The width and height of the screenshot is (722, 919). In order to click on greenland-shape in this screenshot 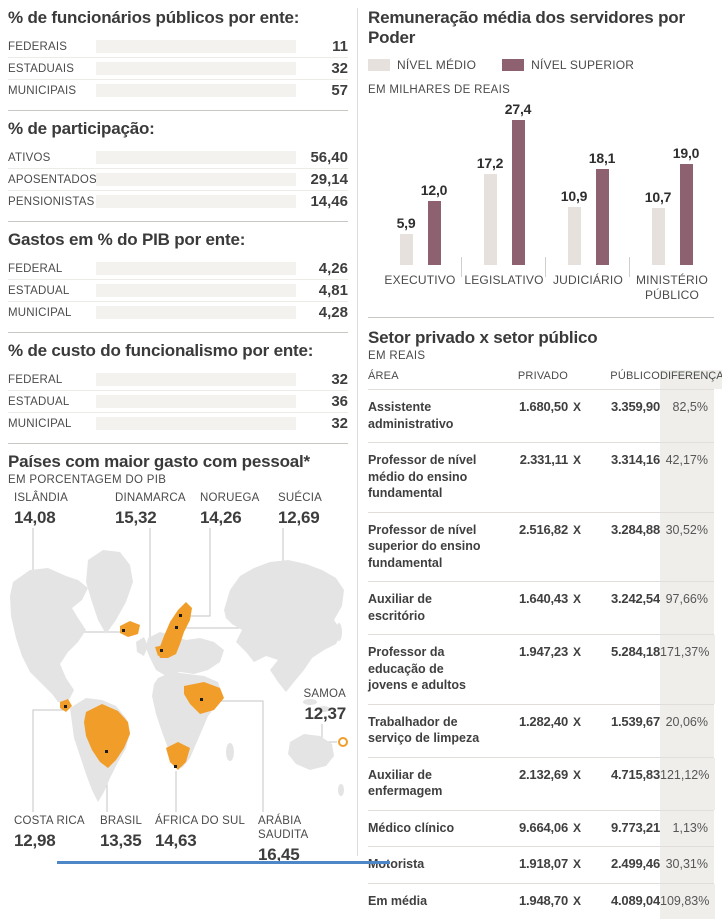, I will do `click(109, 592)`.